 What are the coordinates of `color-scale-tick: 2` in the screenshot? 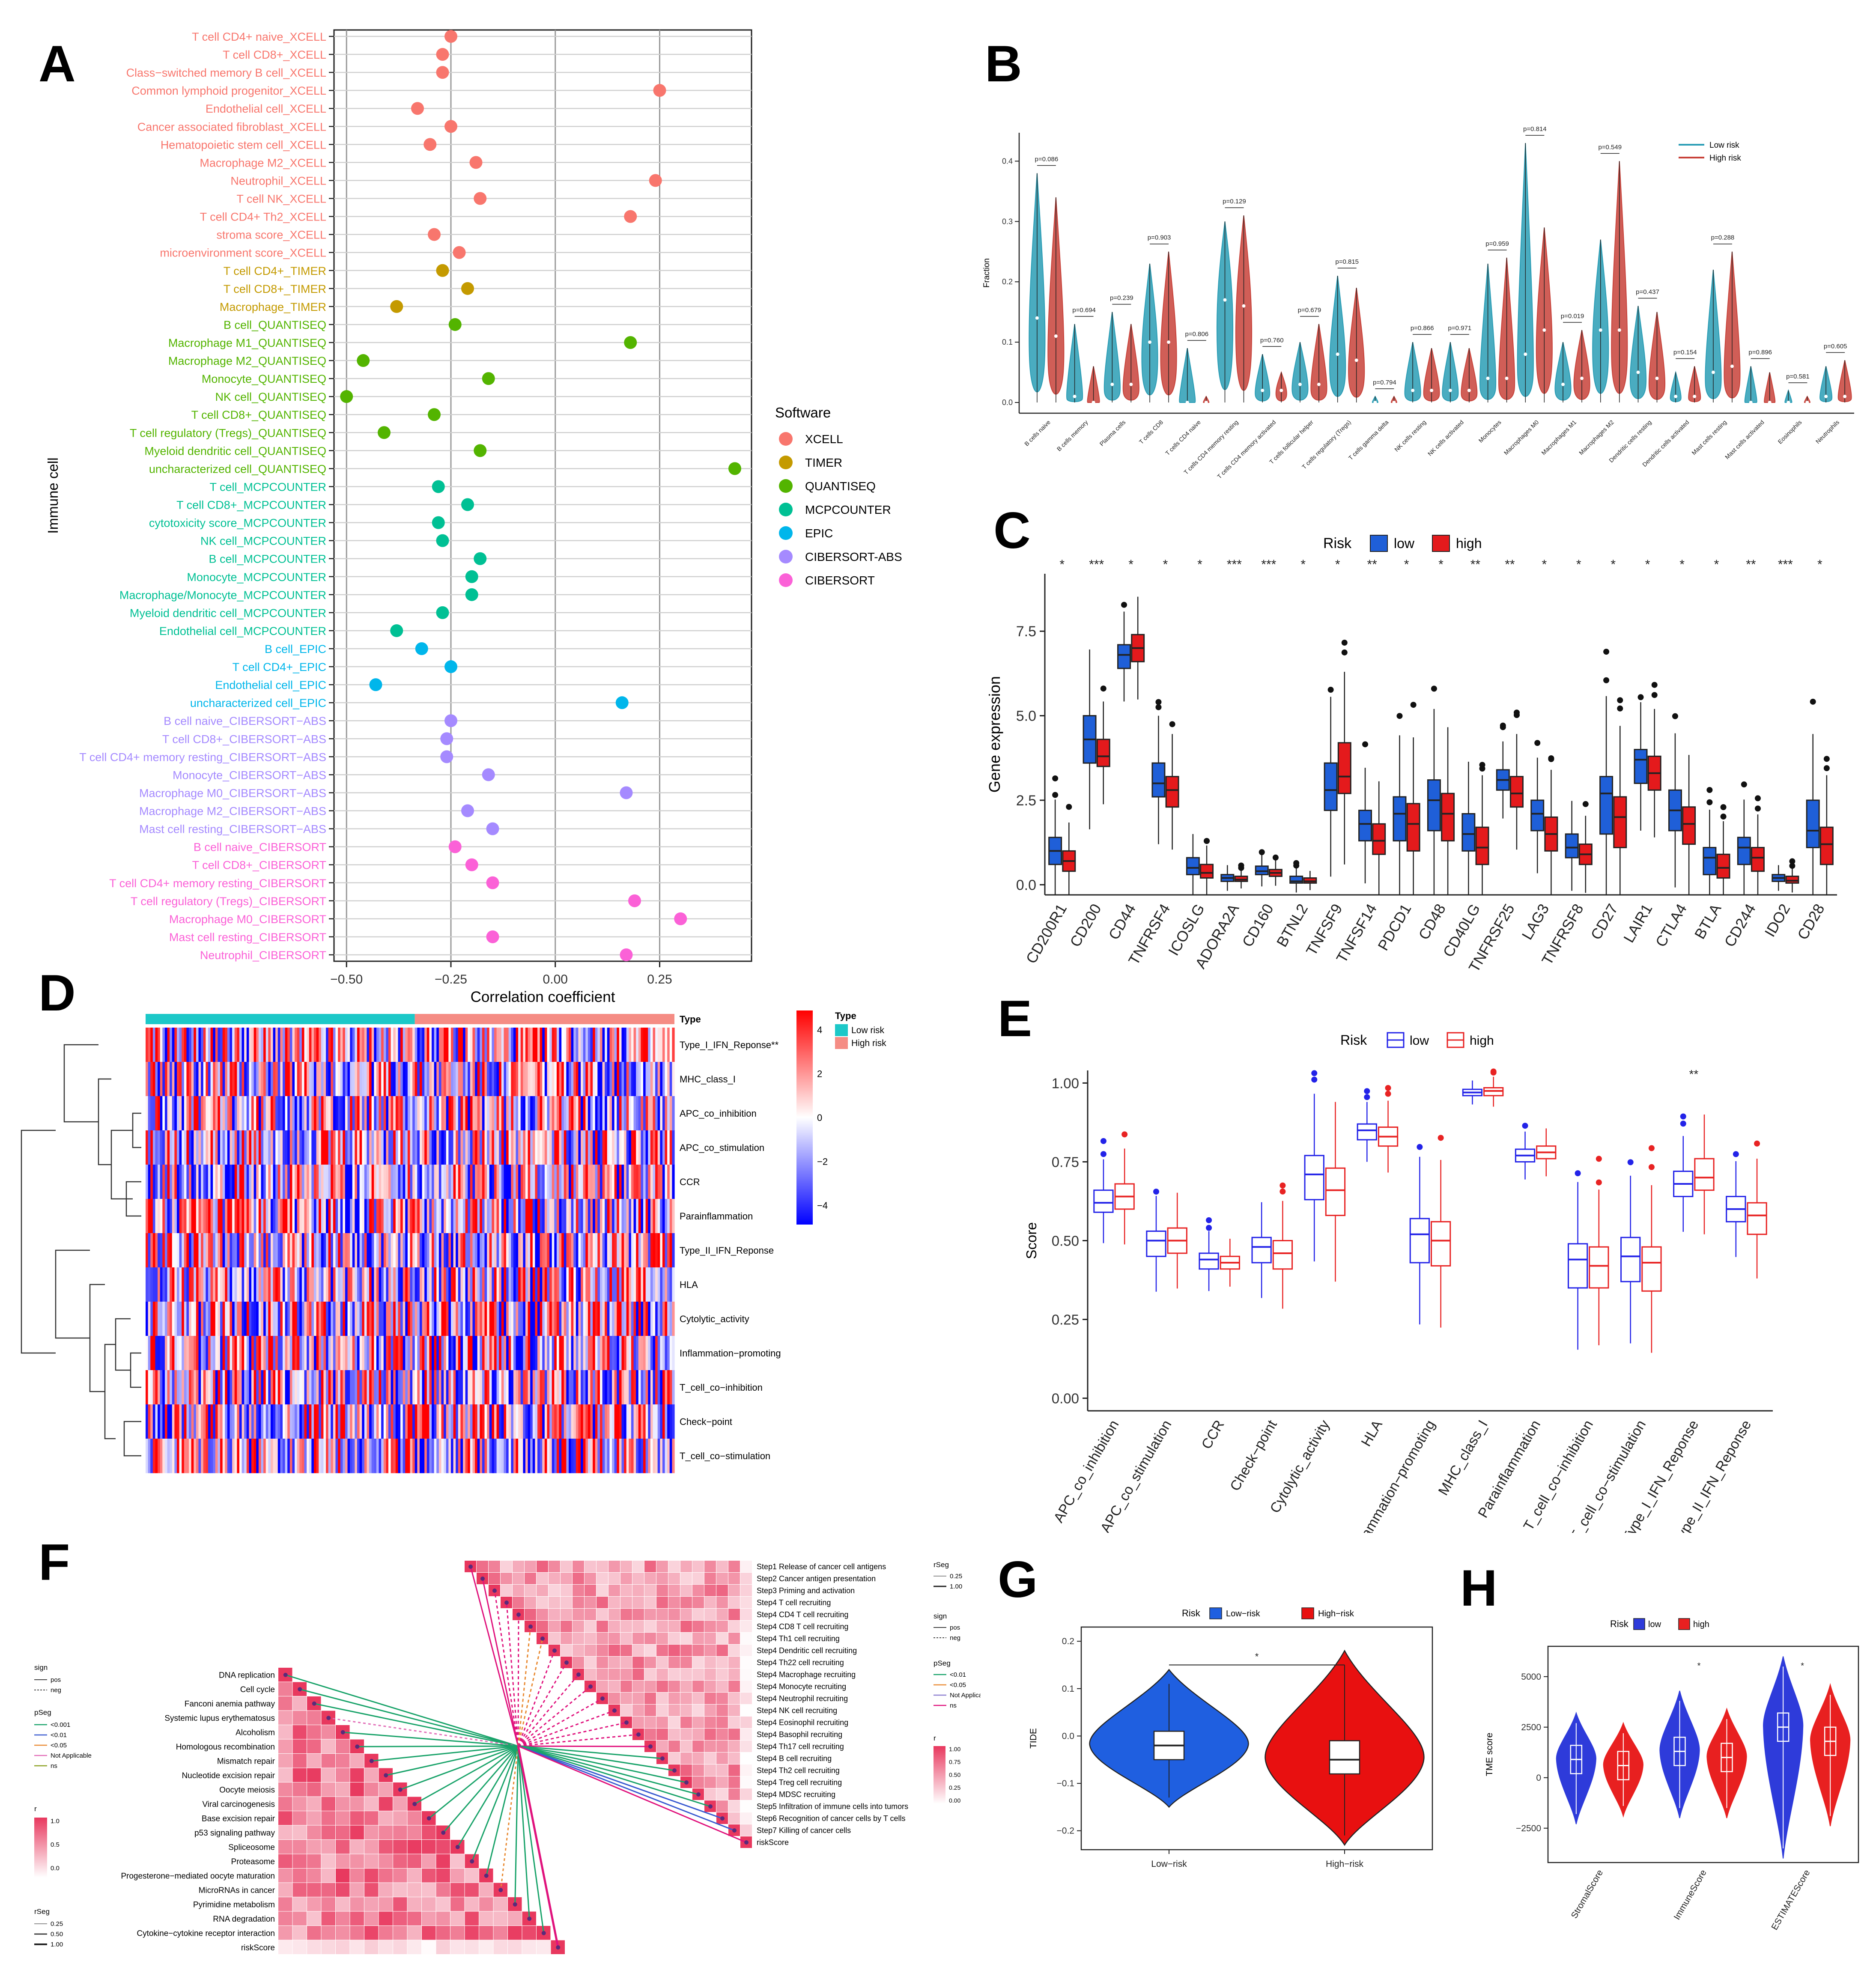 It's located at (819, 1074).